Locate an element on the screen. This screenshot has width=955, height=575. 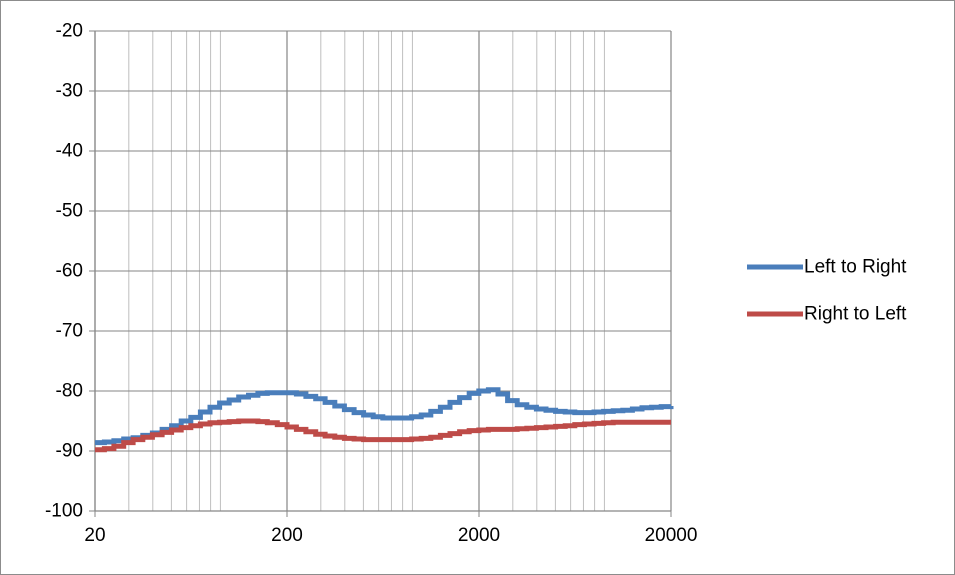
y-tick-label: -90 is located at coordinates (69, 451).